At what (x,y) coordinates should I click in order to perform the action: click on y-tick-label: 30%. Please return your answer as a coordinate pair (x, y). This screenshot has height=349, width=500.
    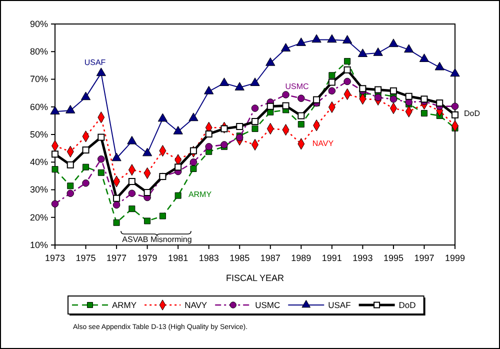
    Looking at the image, I should click on (39, 189).